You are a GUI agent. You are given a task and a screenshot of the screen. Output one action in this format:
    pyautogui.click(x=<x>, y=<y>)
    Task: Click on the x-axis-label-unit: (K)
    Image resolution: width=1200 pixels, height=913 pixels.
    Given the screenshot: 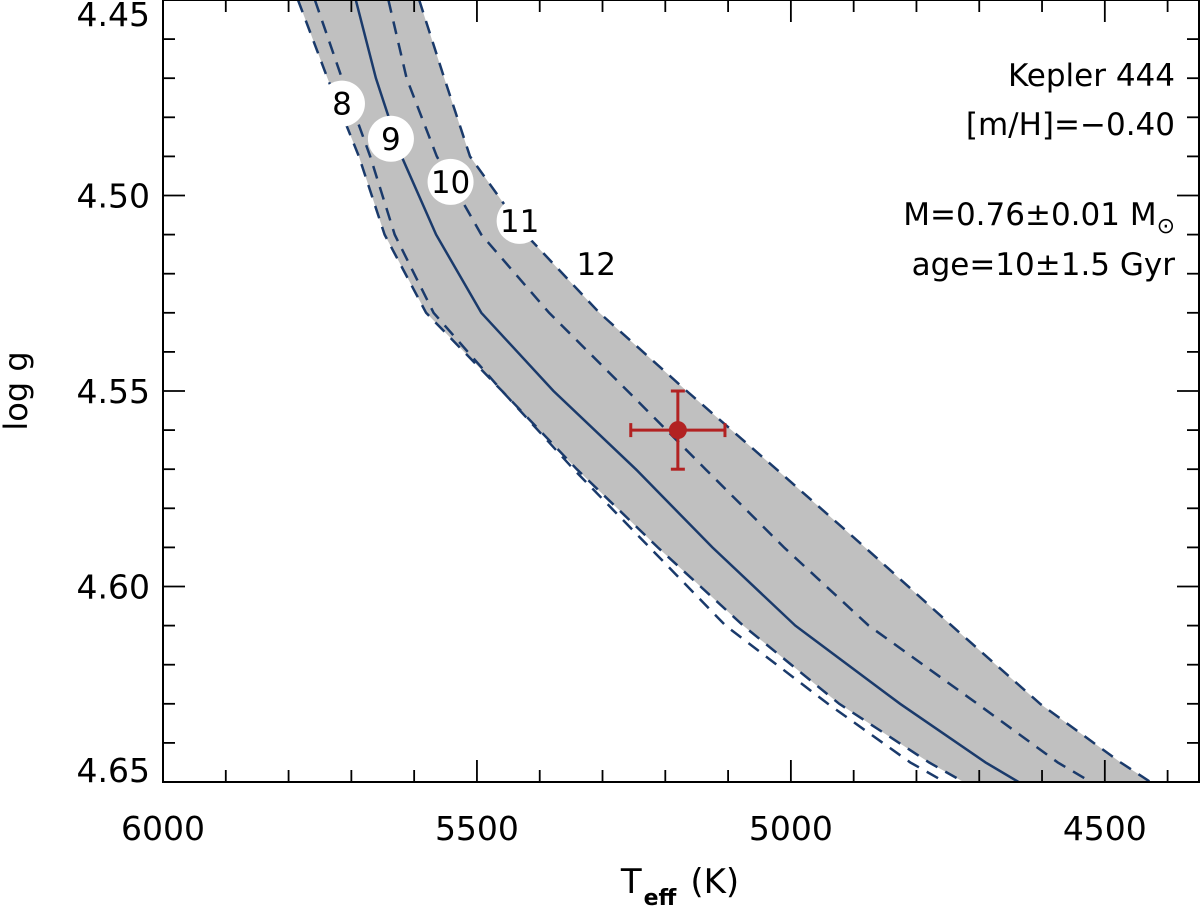 What is the action you would take?
    pyautogui.click(x=714, y=882)
    